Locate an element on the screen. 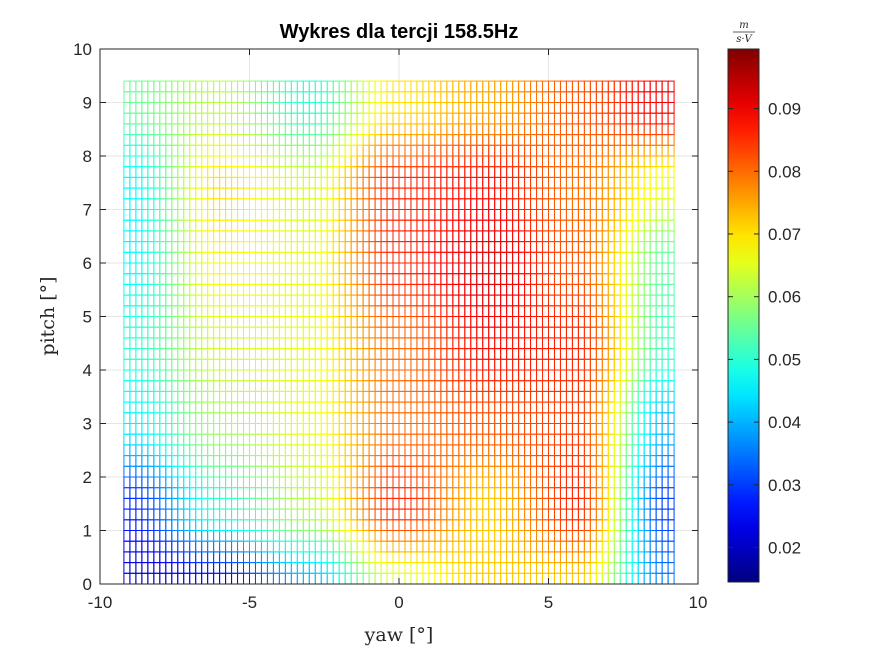 Image resolution: width=875 pixels, height=656 pixels. colorbar-unit-denominator: s·V is located at coordinates (744, 39).